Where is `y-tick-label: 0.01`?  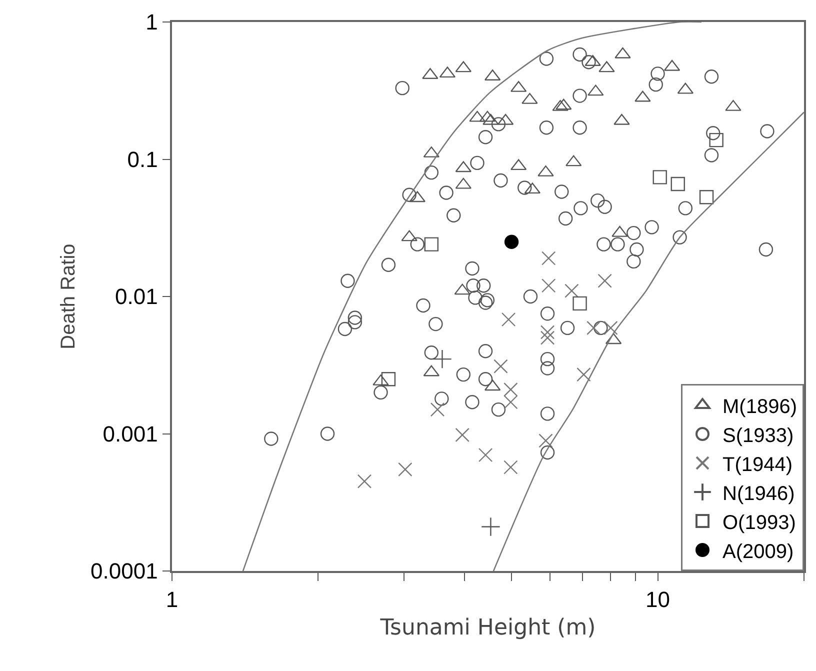
y-tick-label: 0.01 is located at coordinates (136, 297).